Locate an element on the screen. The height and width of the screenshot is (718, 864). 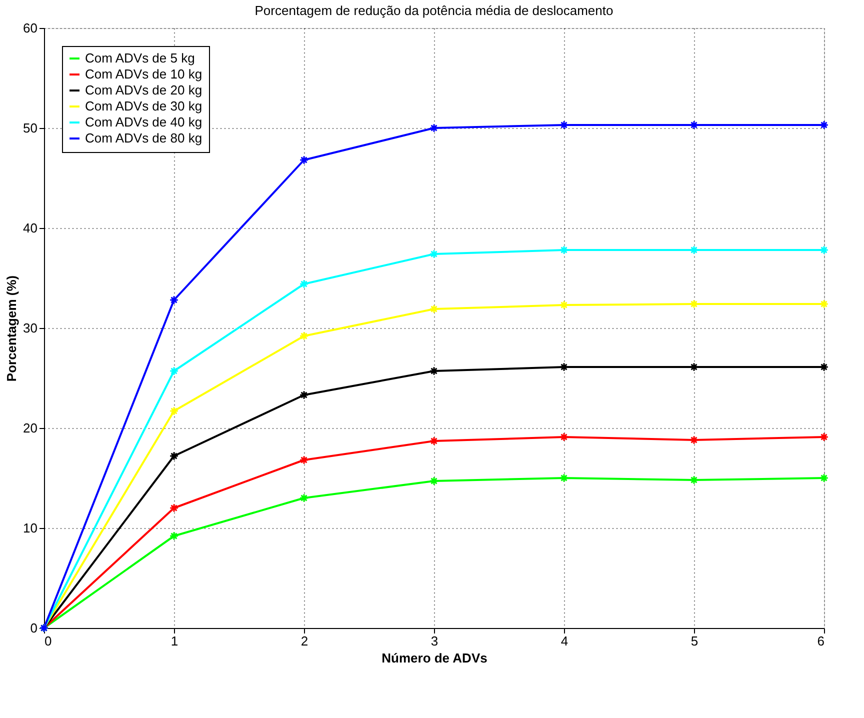
x-tick-label: 4 is located at coordinates (564, 641).